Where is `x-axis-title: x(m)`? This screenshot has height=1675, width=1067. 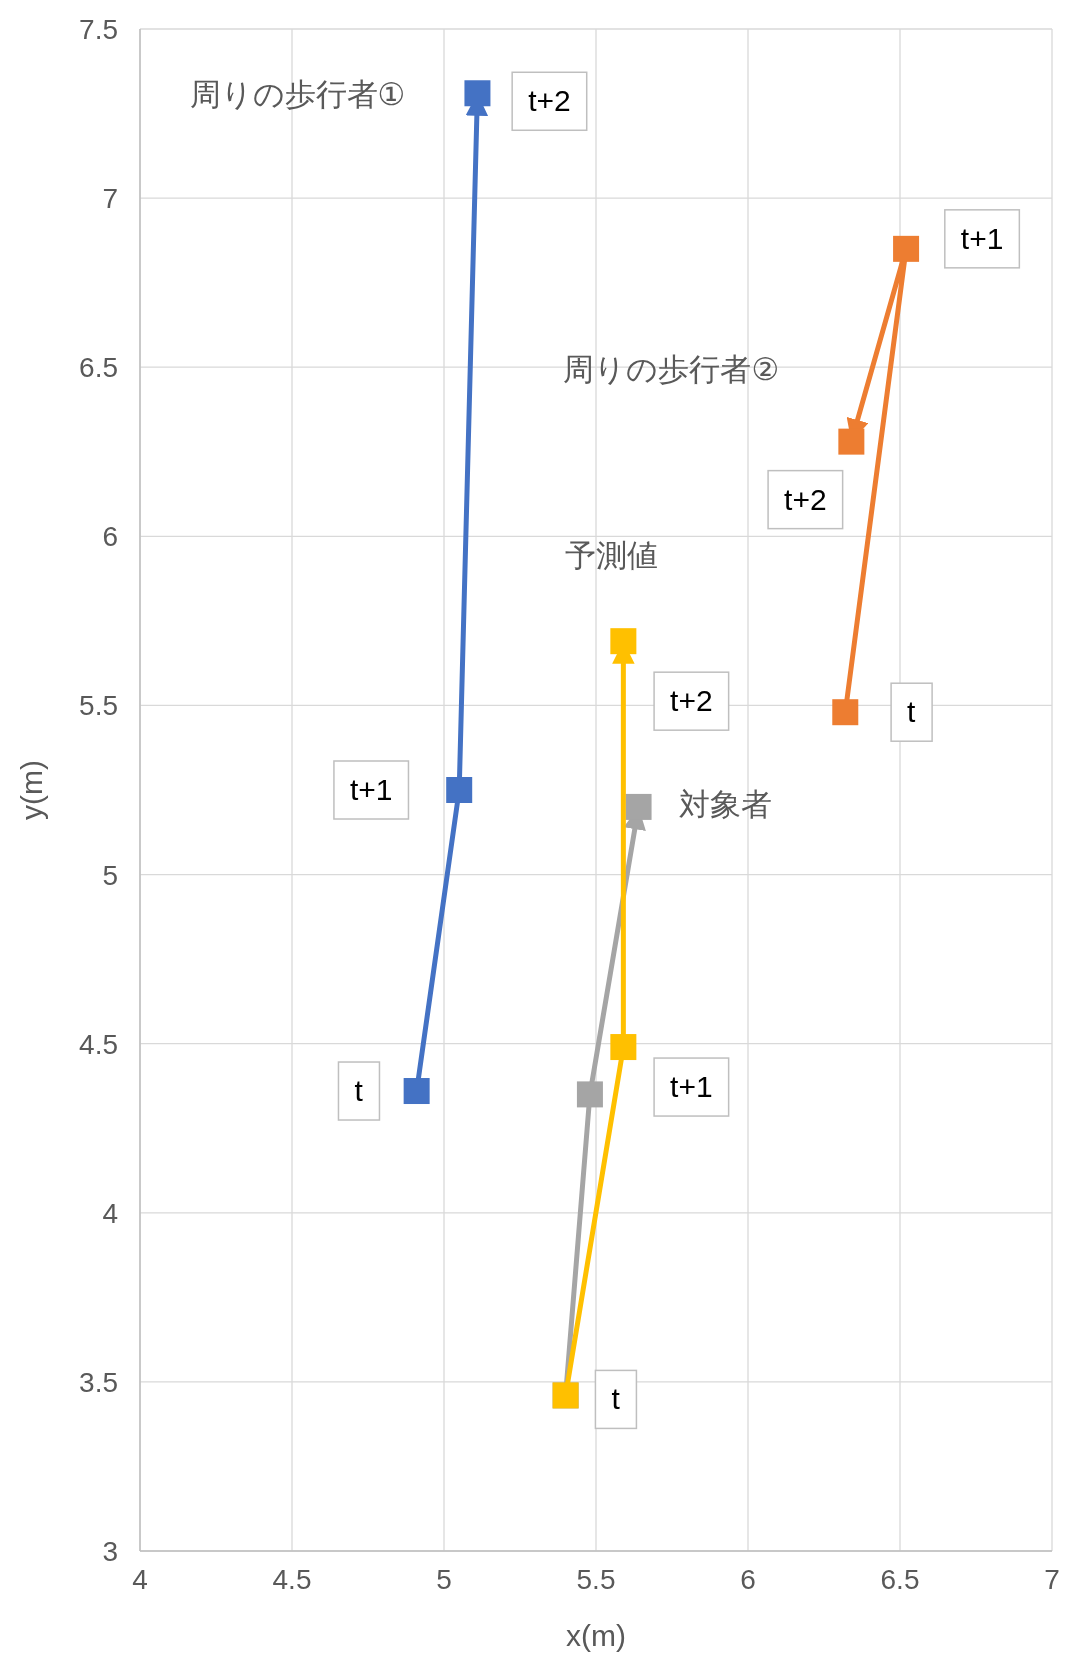 x-axis-title: x(m) is located at coordinates (596, 1635).